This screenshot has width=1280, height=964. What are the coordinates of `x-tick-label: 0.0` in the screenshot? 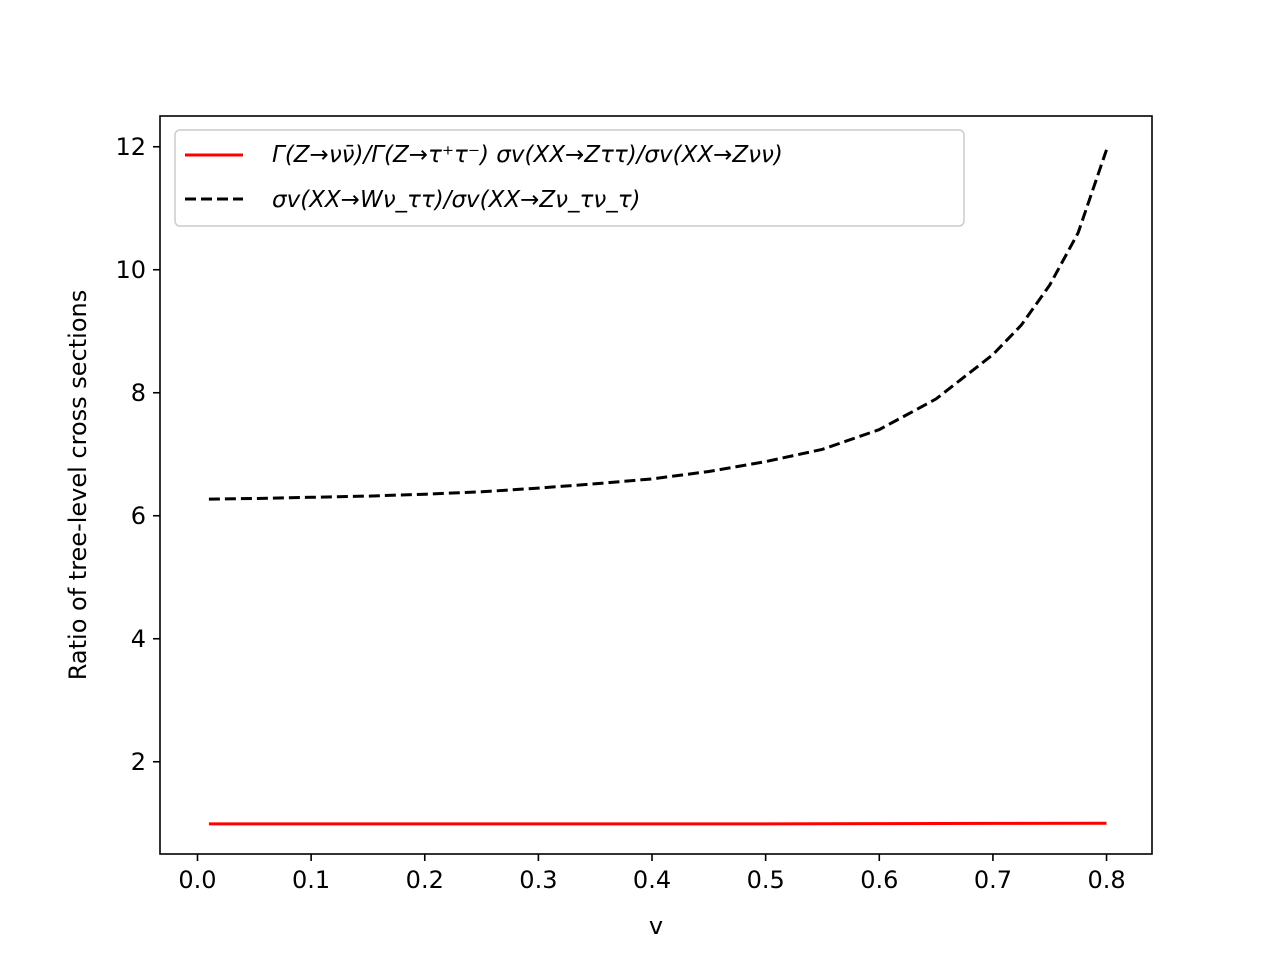 It's located at (197, 880).